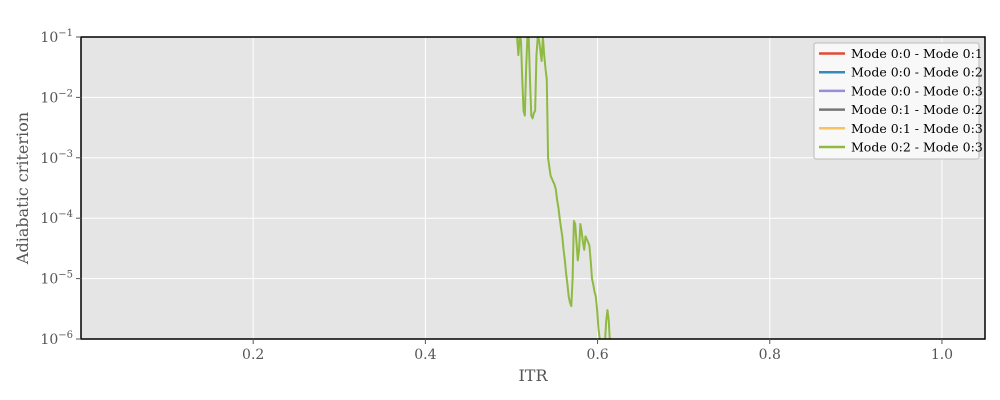 The height and width of the screenshot is (400, 1000). I want to click on x-axis-title: ITR, so click(533, 375).